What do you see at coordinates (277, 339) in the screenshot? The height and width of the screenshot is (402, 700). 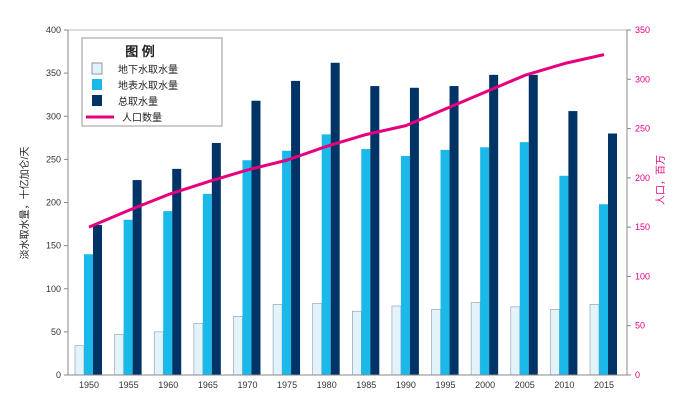 I see `bar-groundwater-1975` at bounding box center [277, 339].